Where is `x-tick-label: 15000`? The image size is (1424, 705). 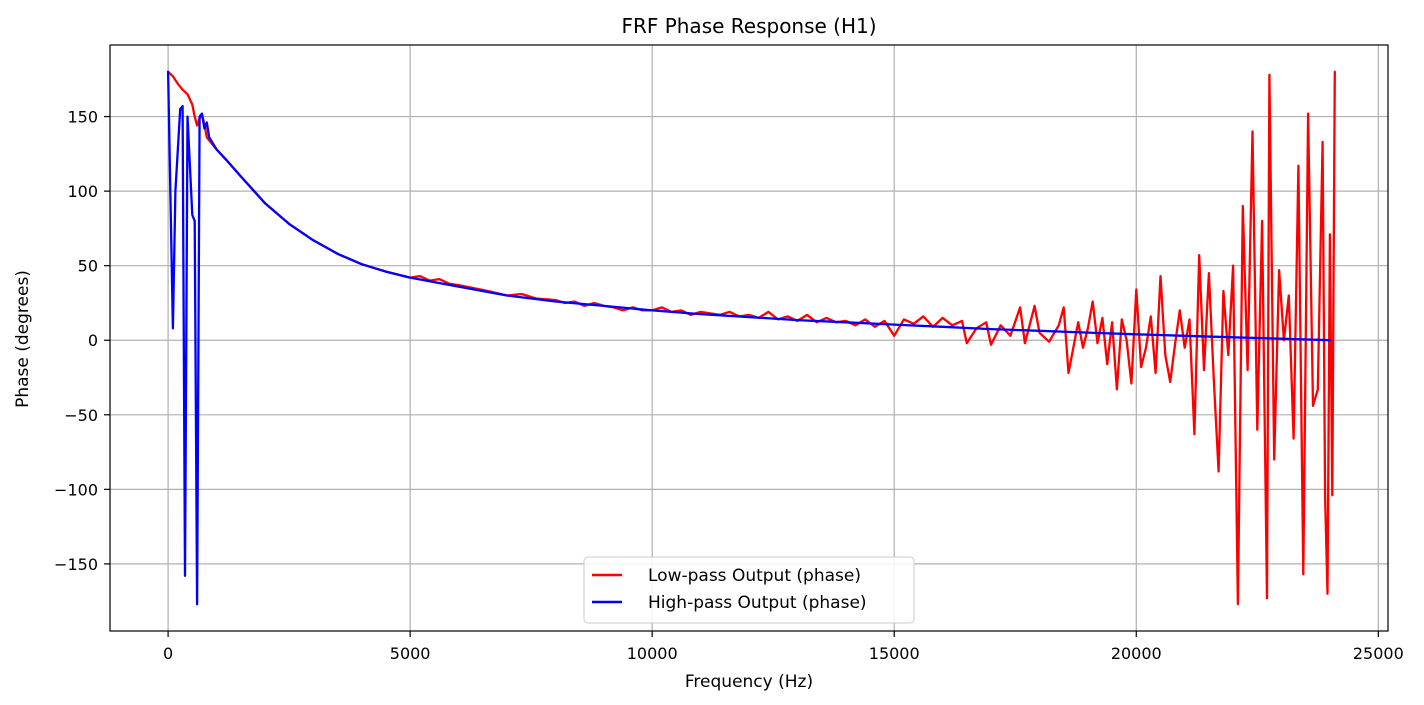
x-tick-label: 15000 is located at coordinates (894, 653).